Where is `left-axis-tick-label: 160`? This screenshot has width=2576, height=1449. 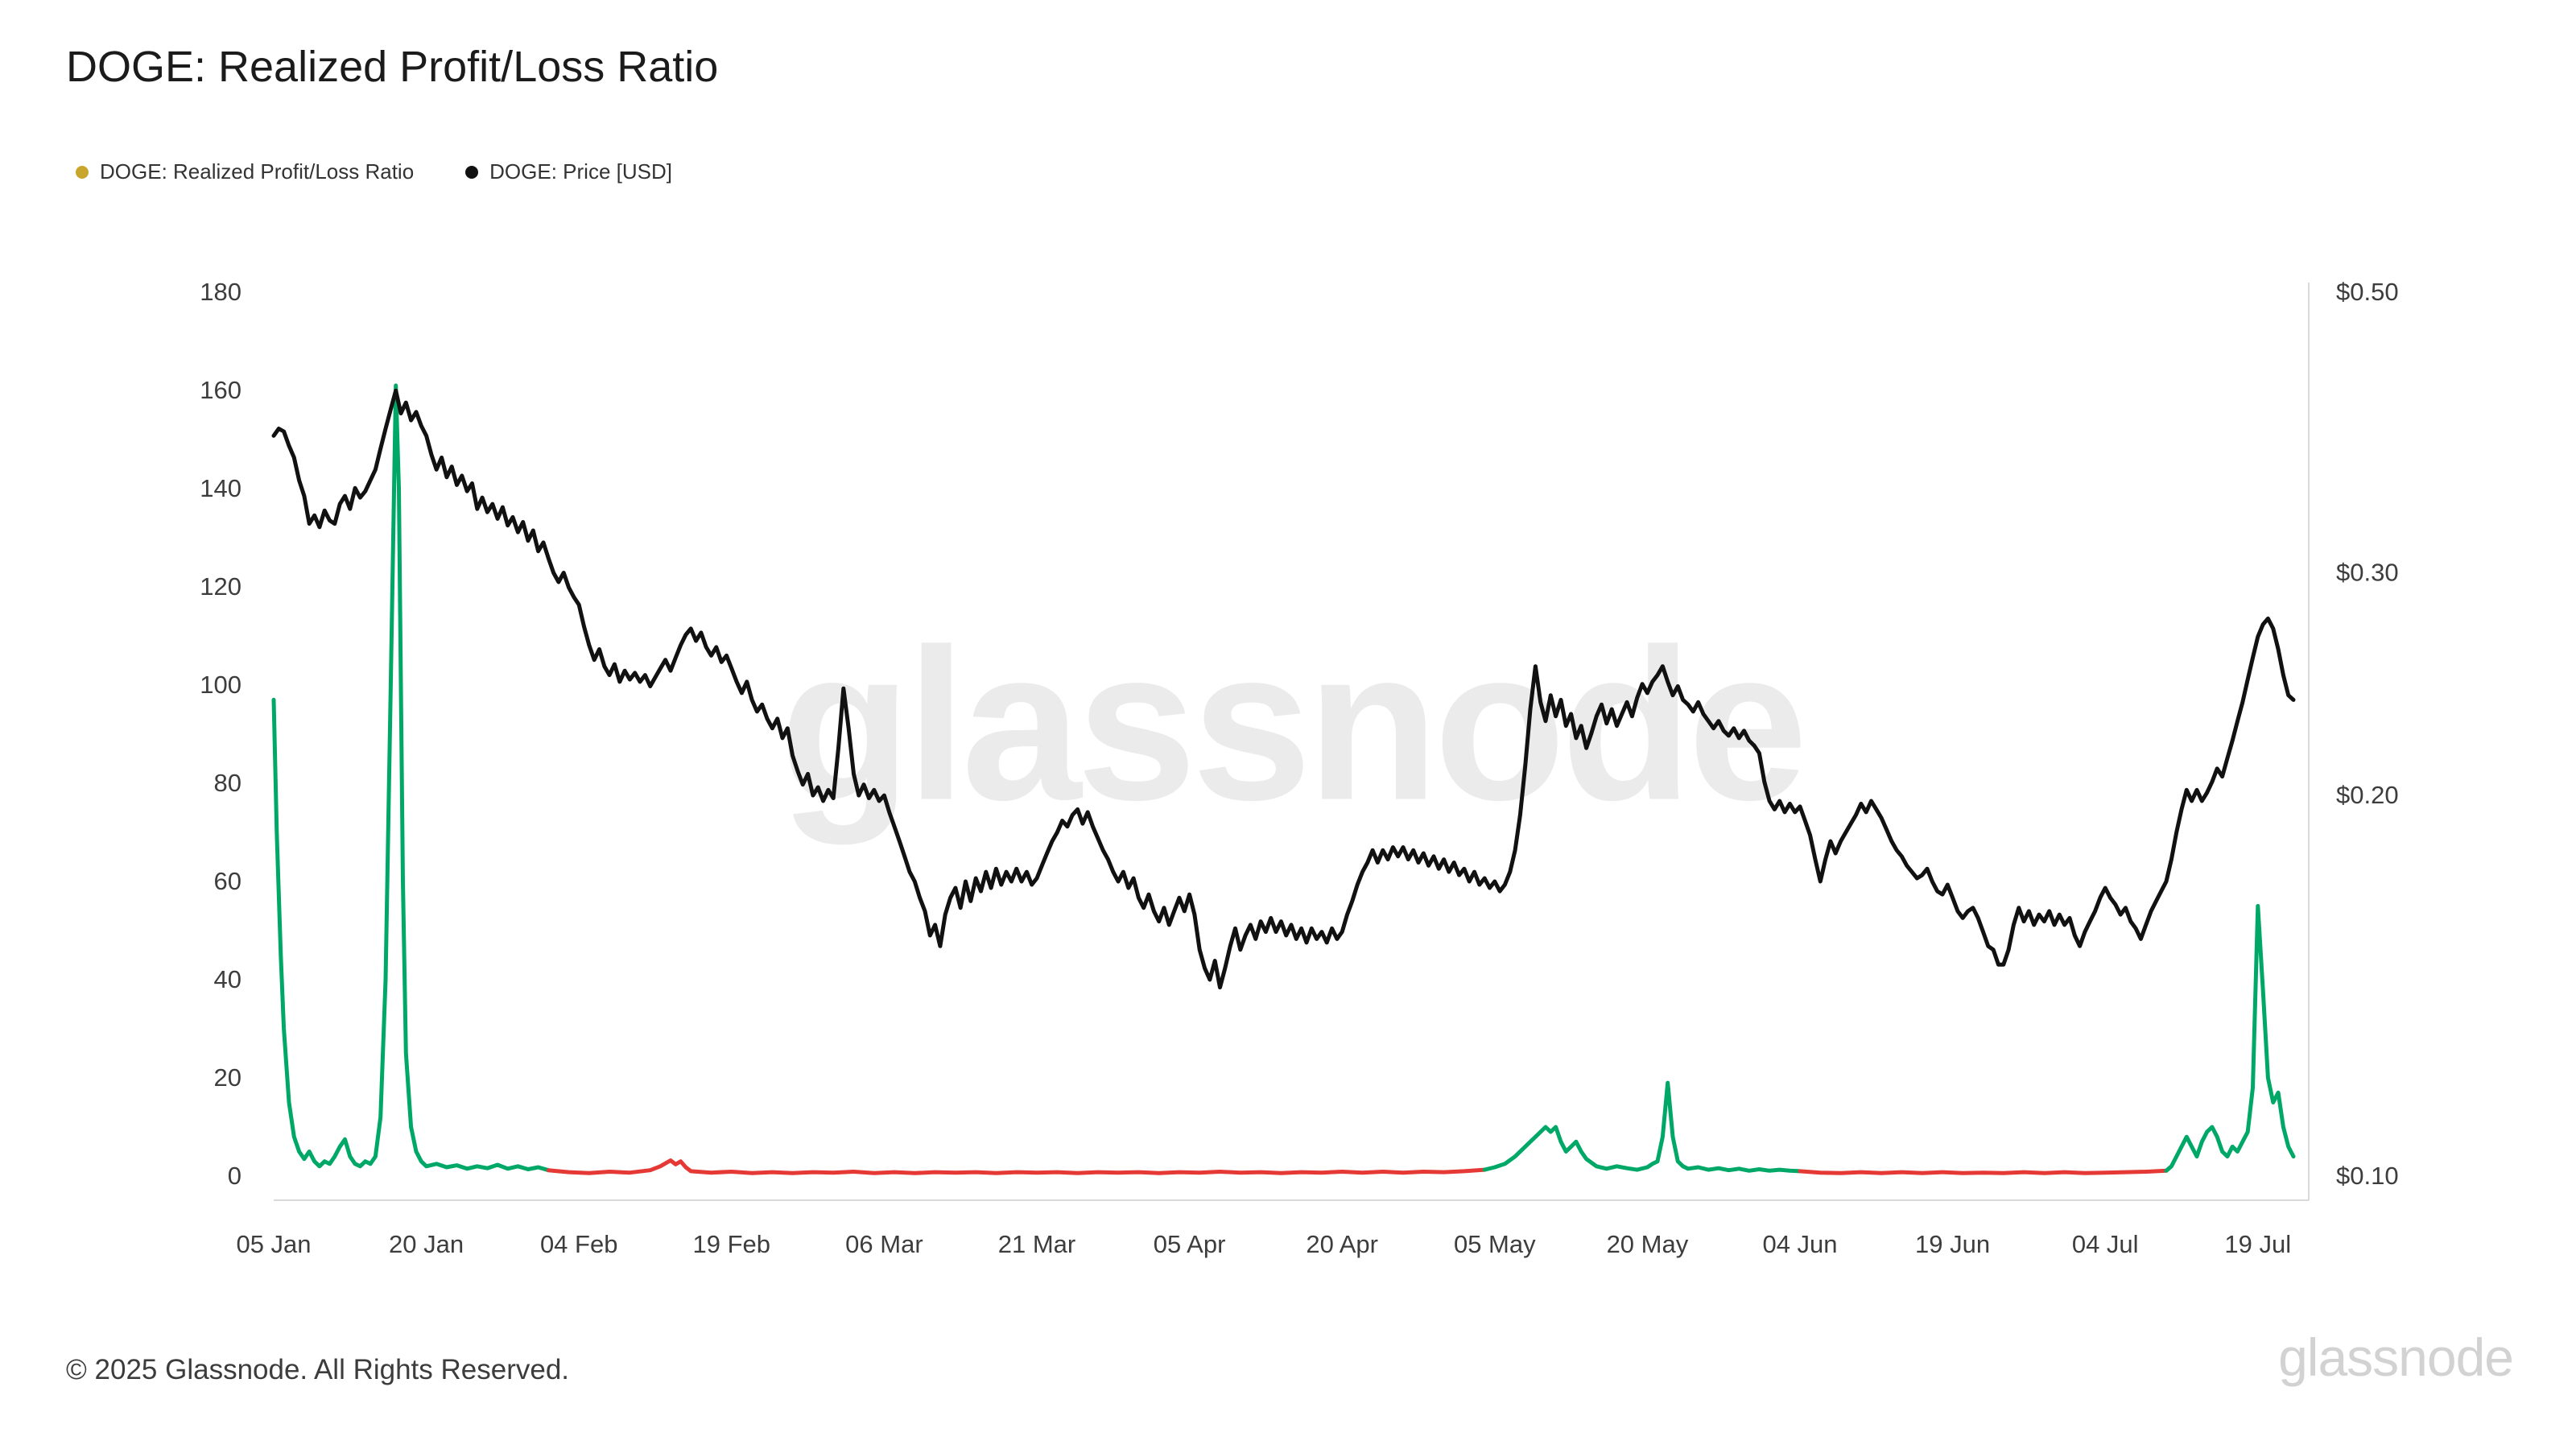 left-axis-tick-label: 160 is located at coordinates (221, 390).